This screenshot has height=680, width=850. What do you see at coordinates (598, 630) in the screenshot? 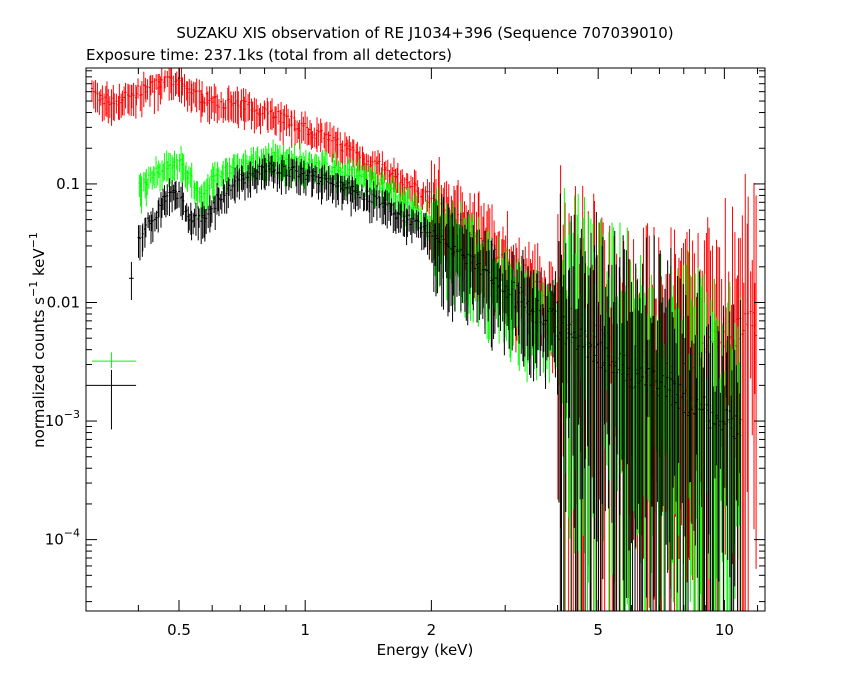
I see `x-tick-label: 5` at bounding box center [598, 630].